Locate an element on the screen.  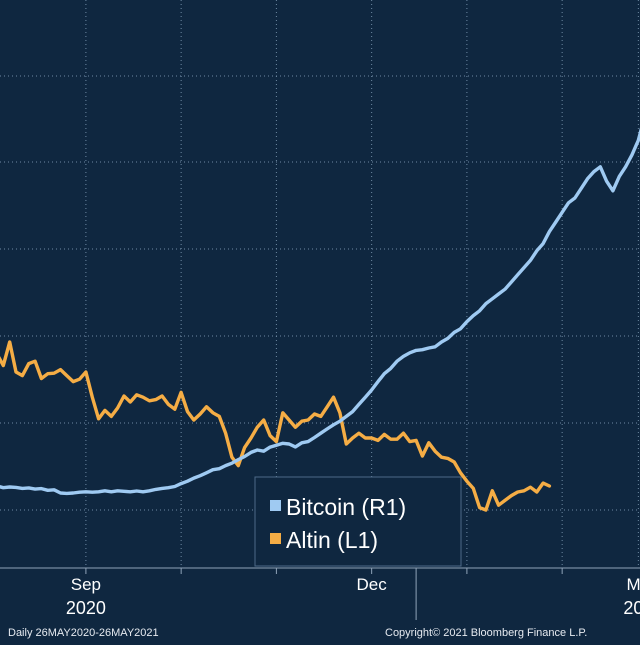
footer-copyright: Copyright© 2021 Bloomberg Finance L.P. is located at coordinates (486, 633).